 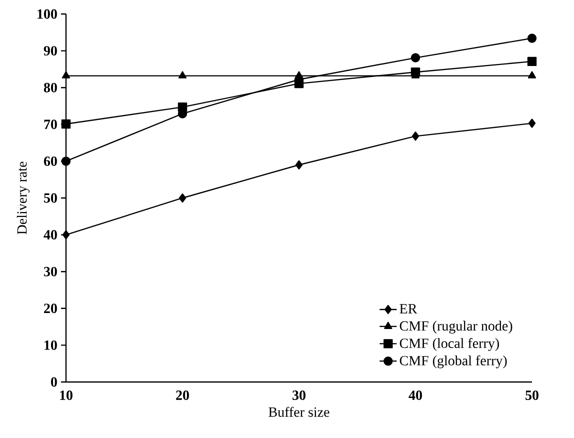 What do you see at coordinates (47, 14) in the screenshot?
I see `y-tick-label: 100` at bounding box center [47, 14].